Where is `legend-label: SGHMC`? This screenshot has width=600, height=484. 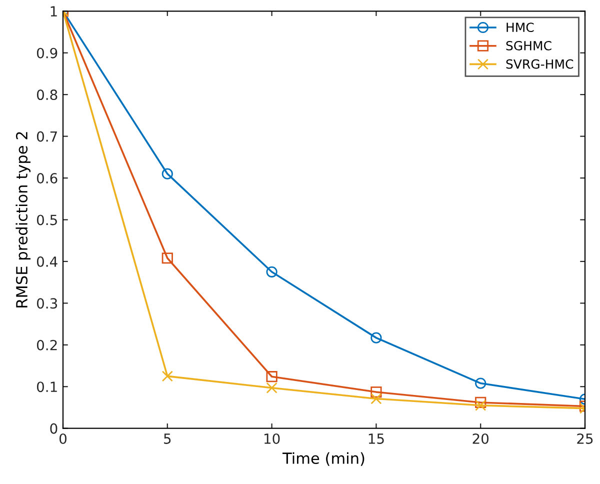 legend-label: SGHMC is located at coordinates (529, 45).